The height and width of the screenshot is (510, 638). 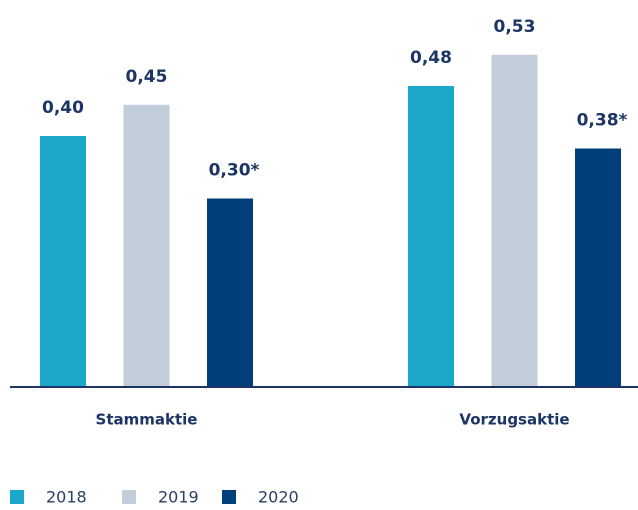 I want to click on value-label: 0,38*, so click(x=602, y=121).